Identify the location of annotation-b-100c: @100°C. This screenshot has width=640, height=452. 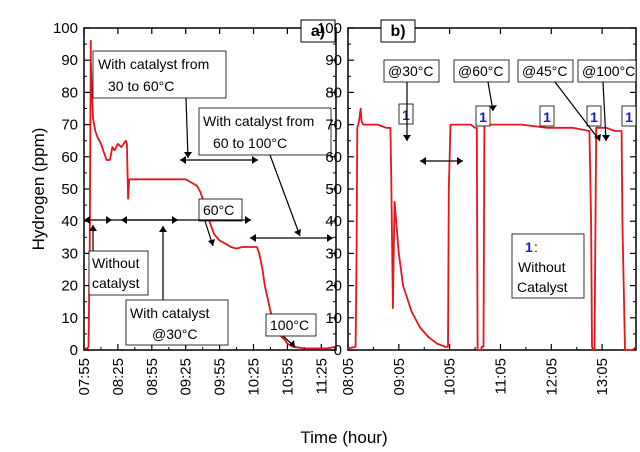
(608, 71).